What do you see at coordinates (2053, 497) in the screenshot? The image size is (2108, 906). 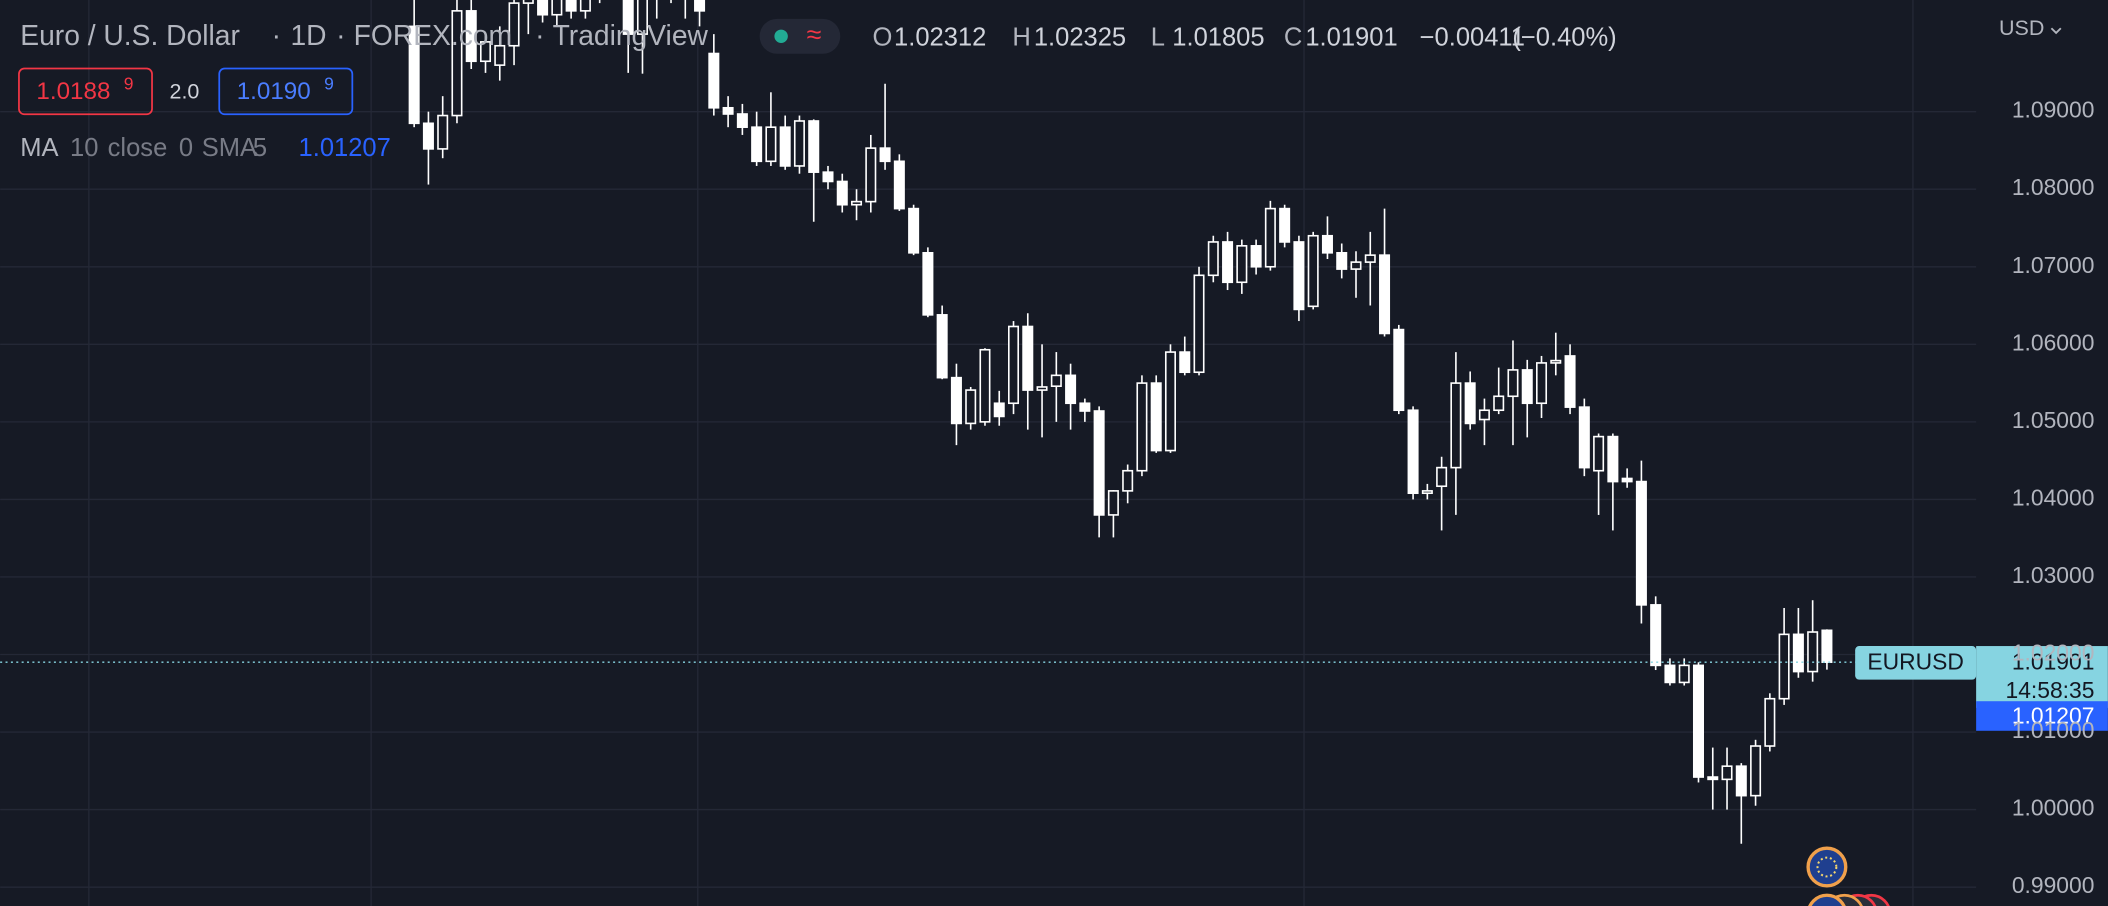 I see `y-tick-label: 1.04000` at bounding box center [2053, 497].